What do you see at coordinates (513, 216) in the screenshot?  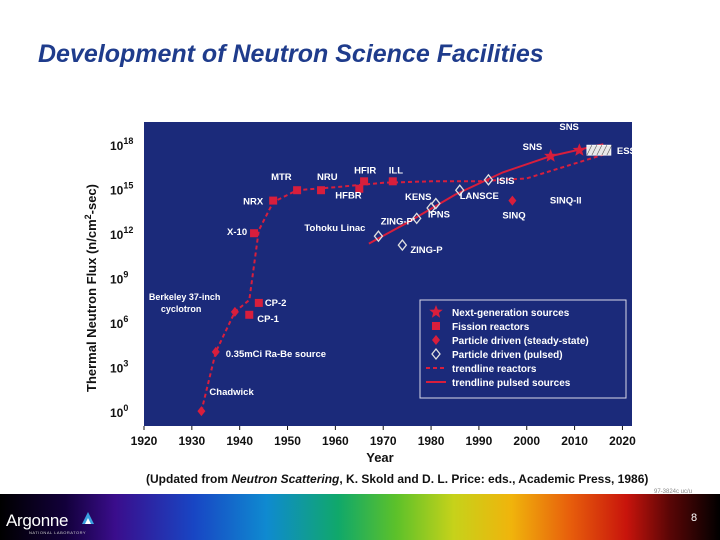 I see `data-label: SINQ` at bounding box center [513, 216].